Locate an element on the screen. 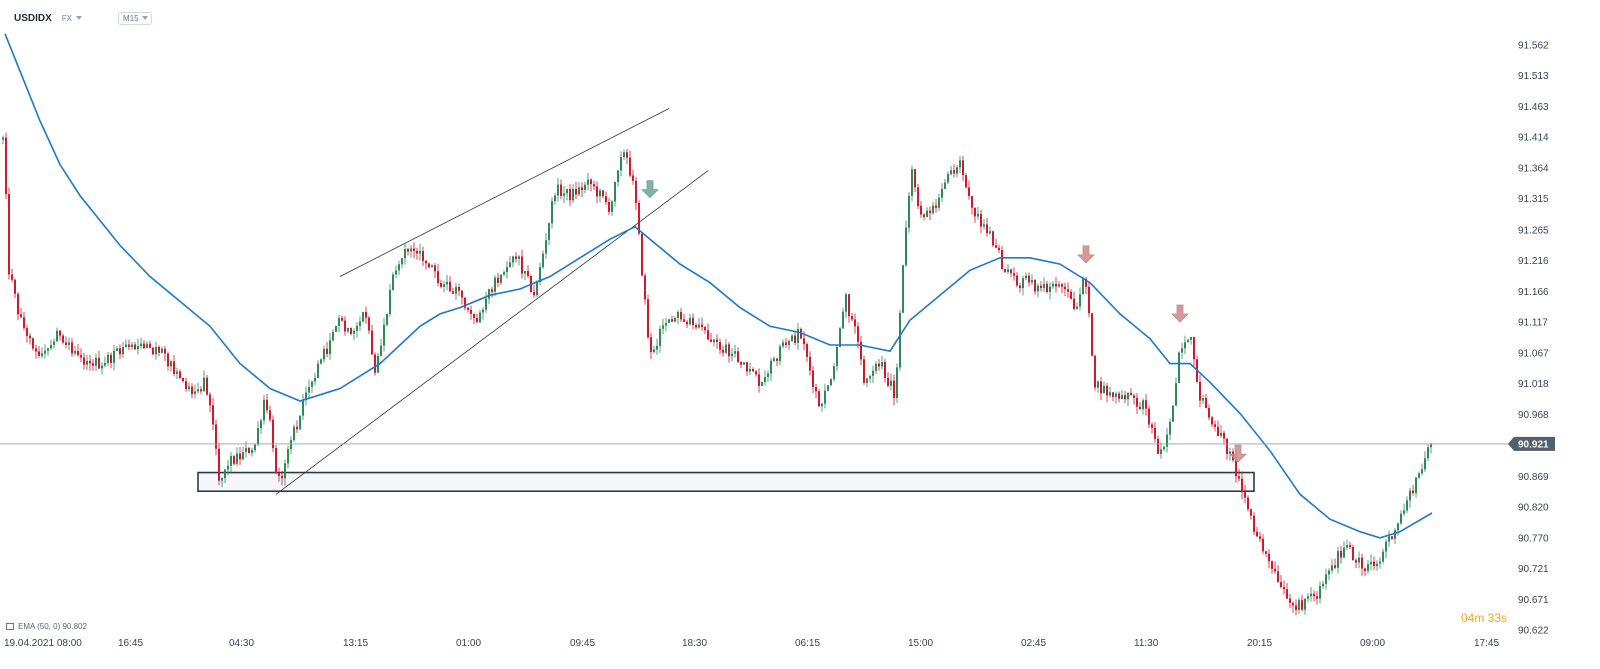 This screenshot has height=669, width=1600. y-tick-label: 91.166 is located at coordinates (1533, 292).